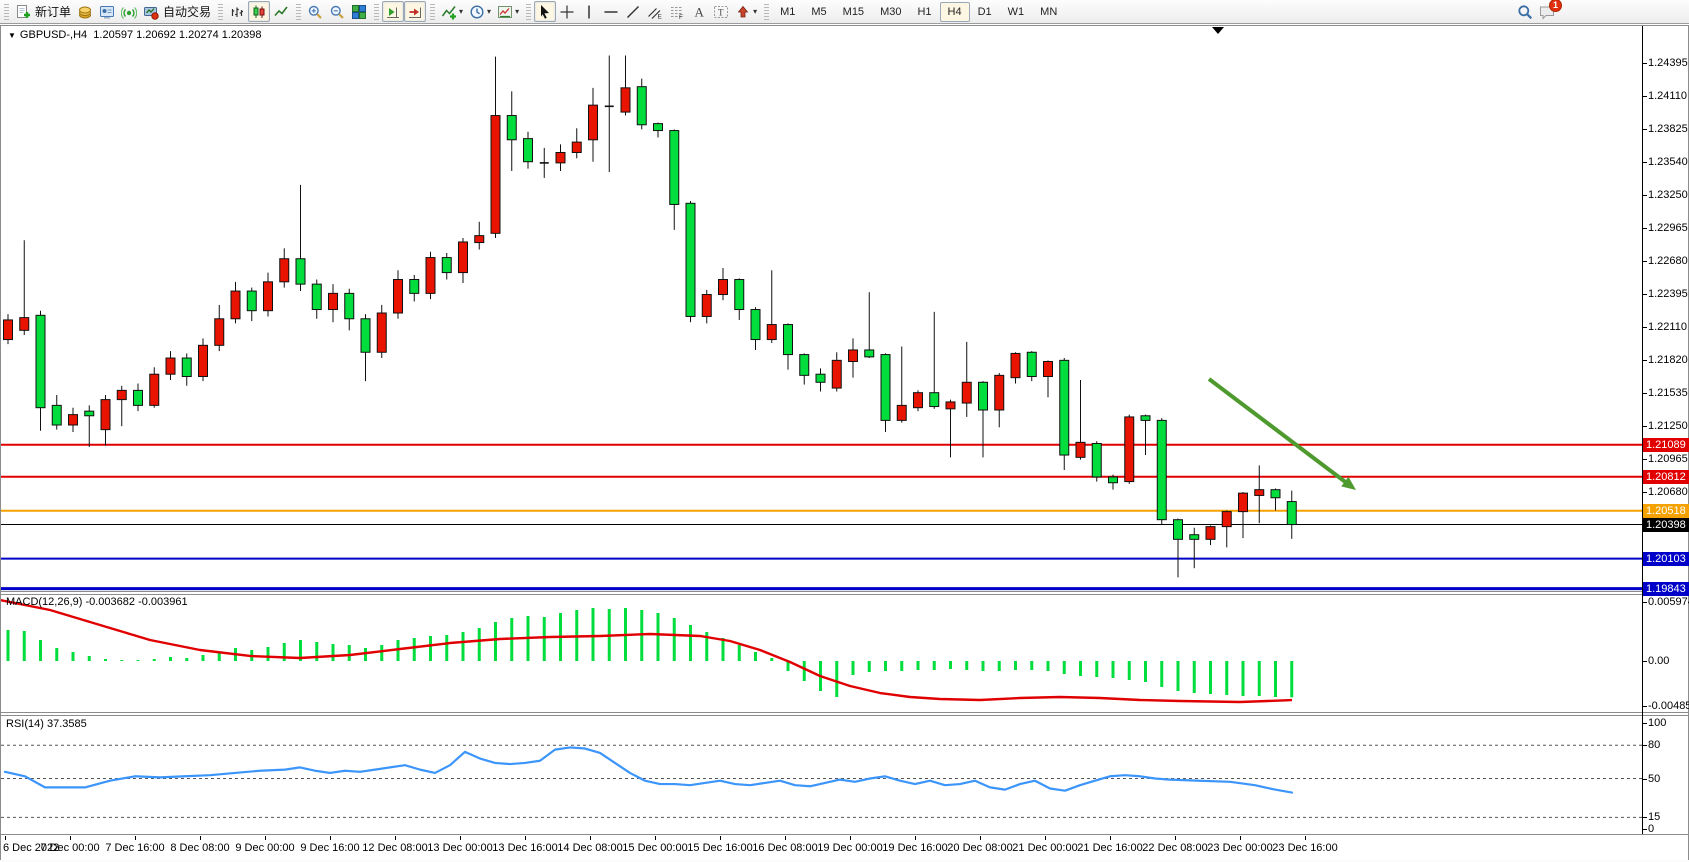 This screenshot has height=862, width=1689. I want to click on cursor-icon, so click(545, 12).